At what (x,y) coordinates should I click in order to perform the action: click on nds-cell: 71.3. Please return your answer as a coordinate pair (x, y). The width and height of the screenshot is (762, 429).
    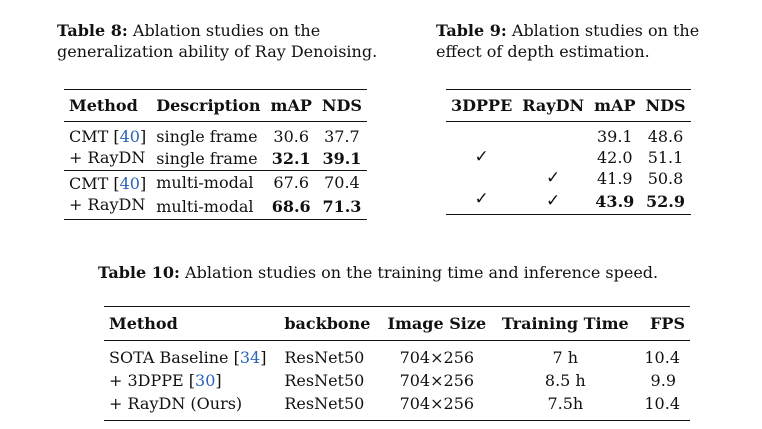
    Looking at the image, I should click on (342, 206).